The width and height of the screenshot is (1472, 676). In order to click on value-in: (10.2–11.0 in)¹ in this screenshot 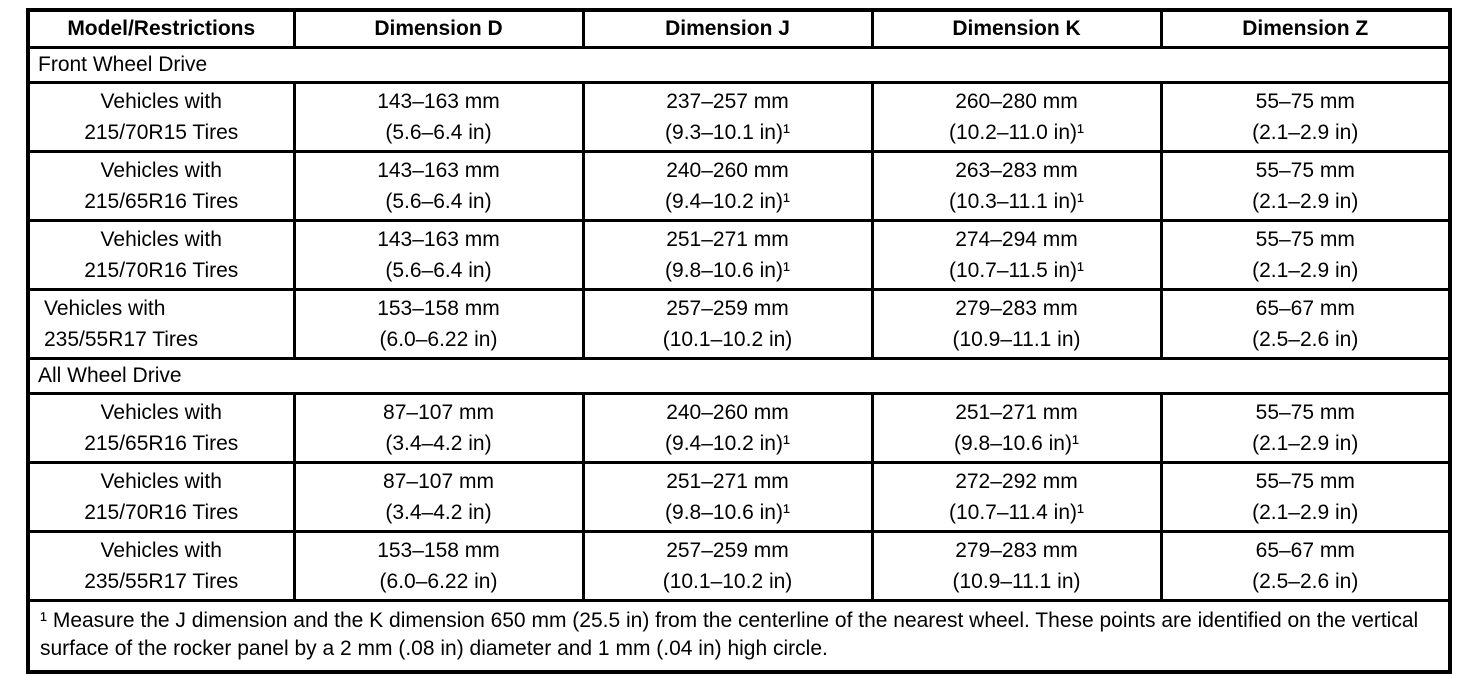, I will do `click(1016, 132)`.